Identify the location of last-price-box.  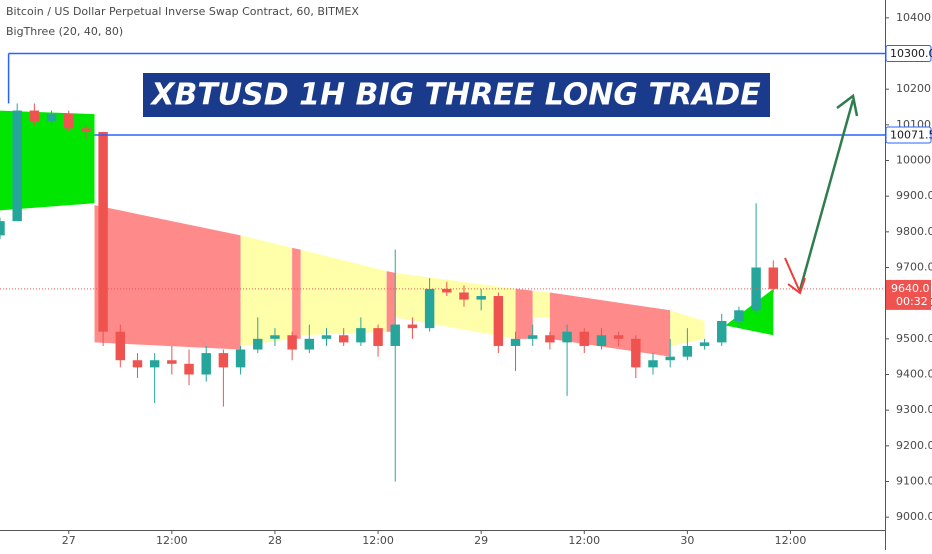
(908, 294).